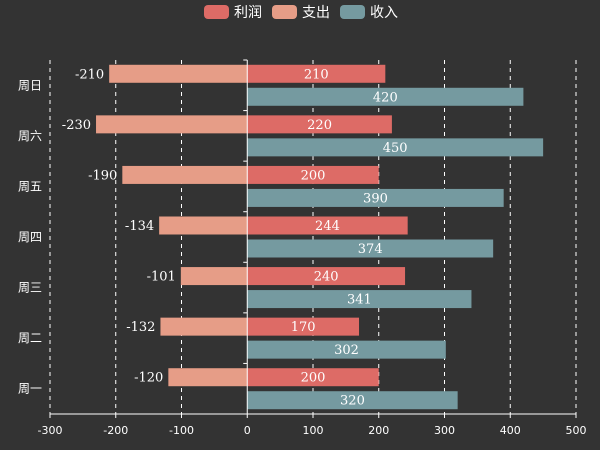 The width and height of the screenshot is (600, 450). I want to click on bar-利润-周六, so click(319, 124).